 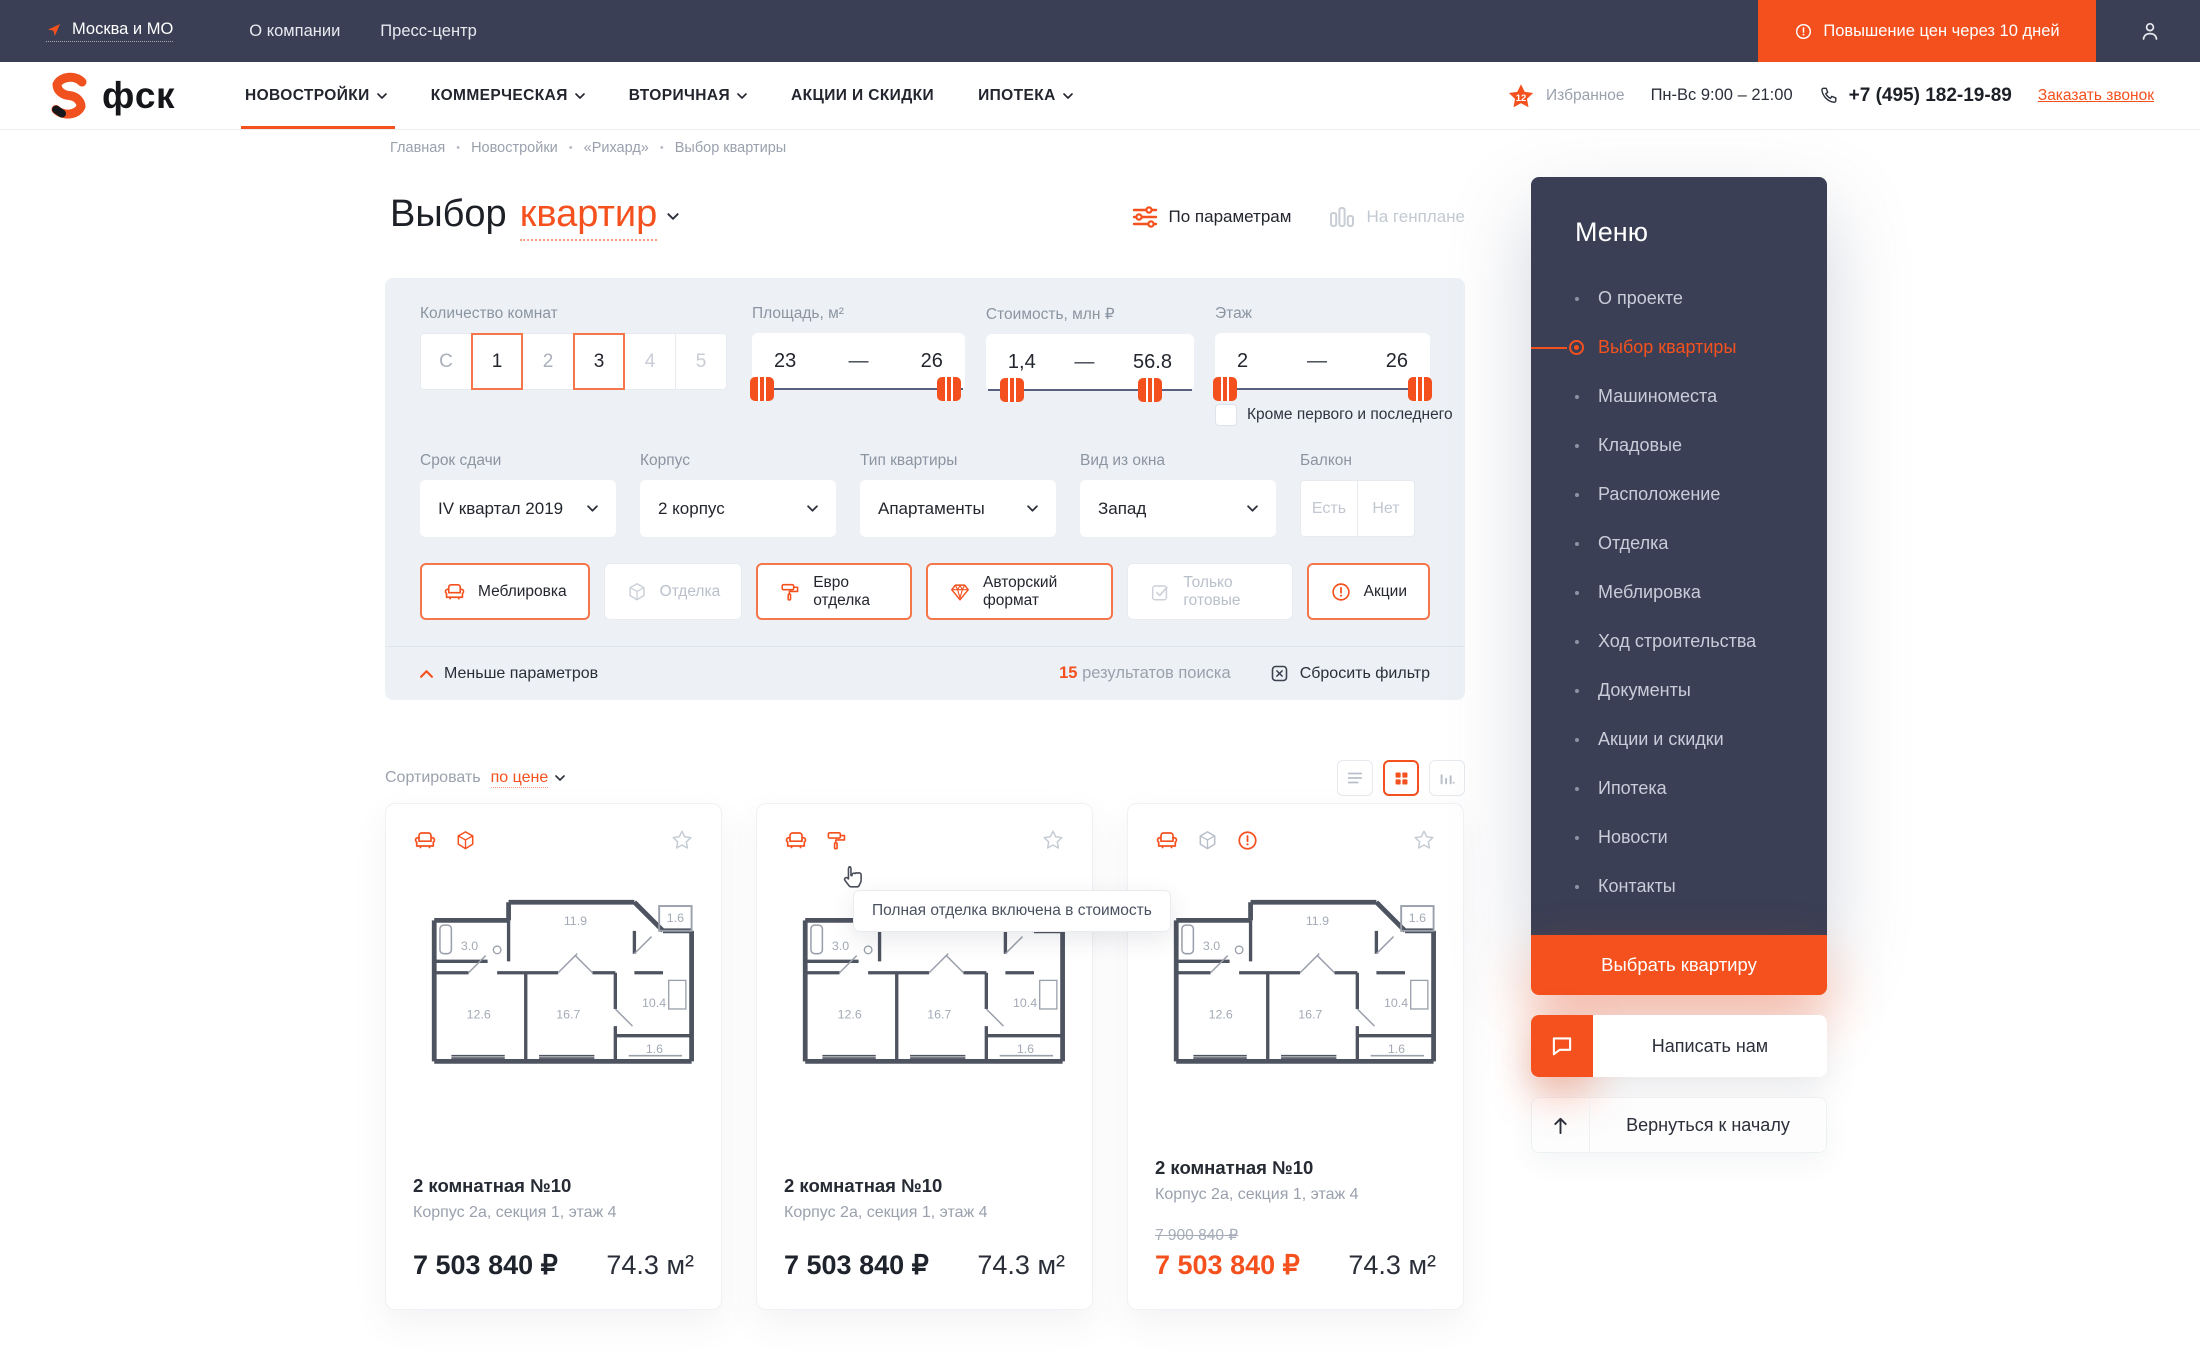 I want to click on price-slider-track, so click(x=1089, y=390).